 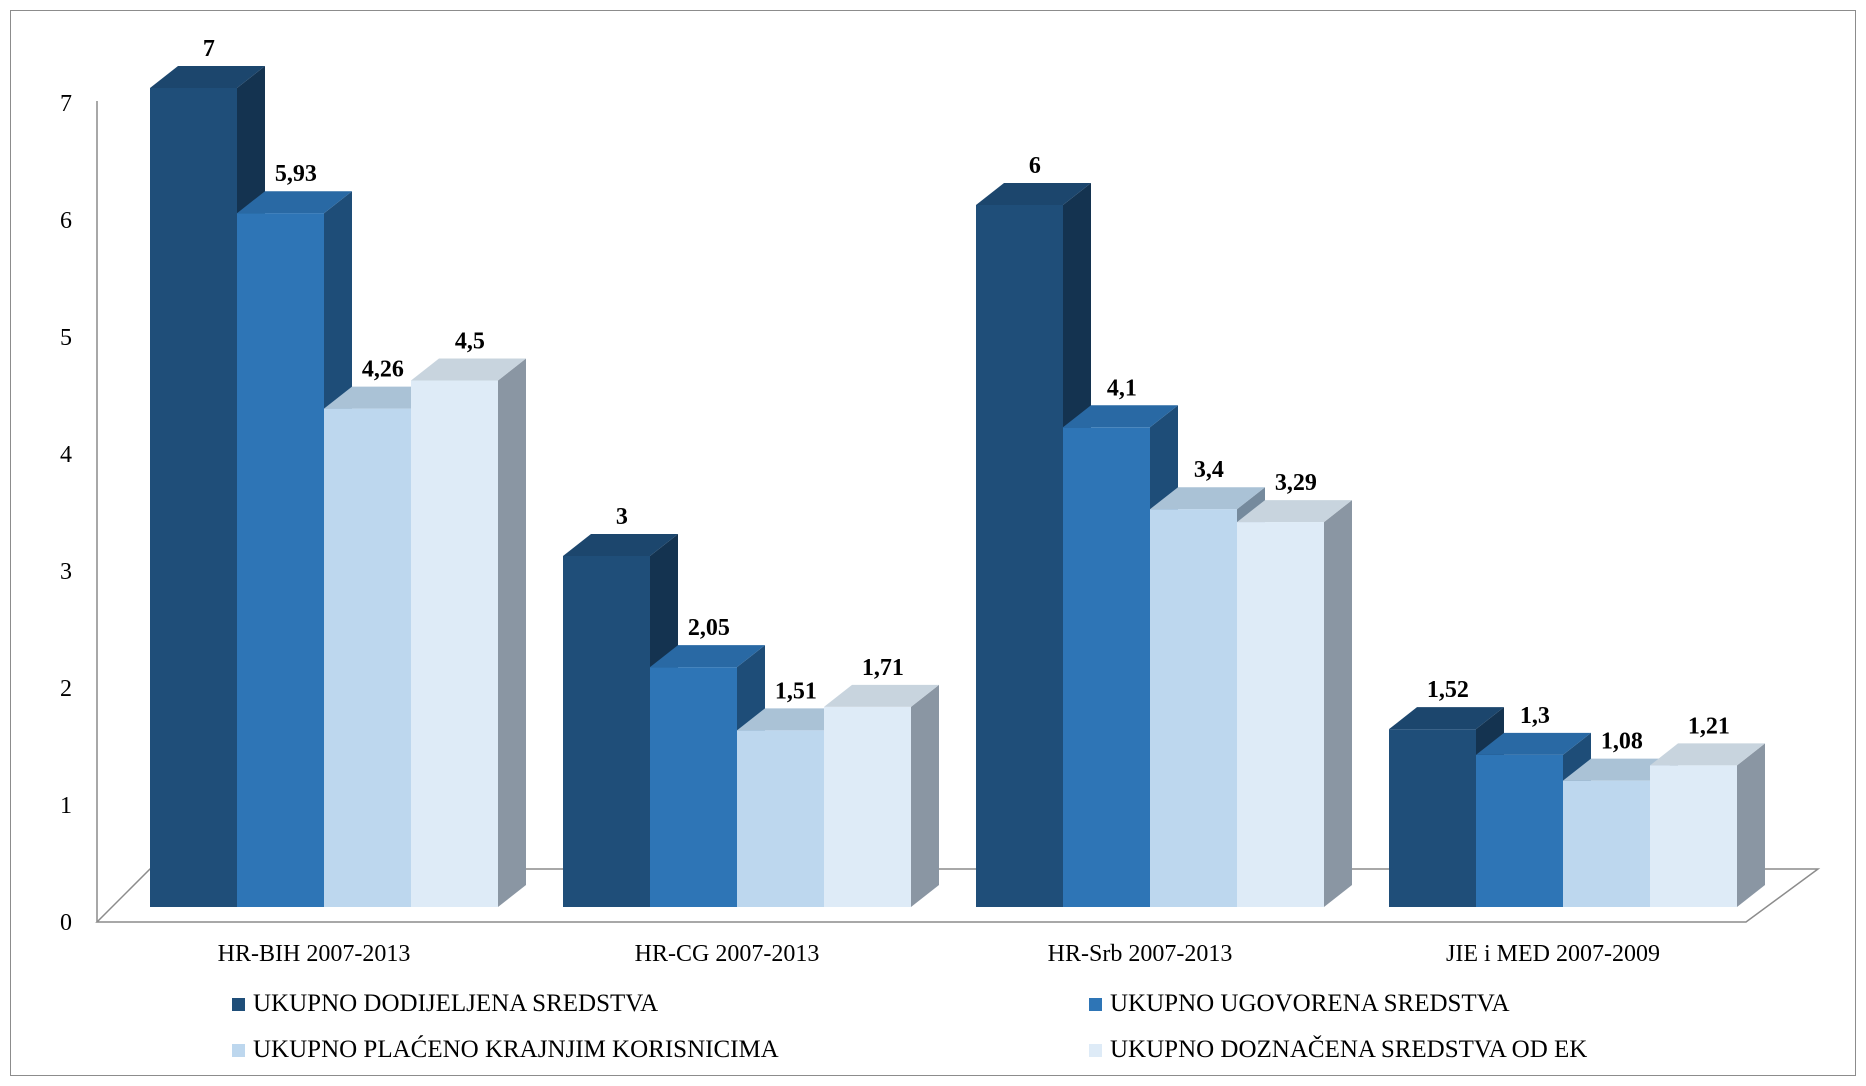 What do you see at coordinates (66, 689) in the screenshot?
I see `y-tick-label: 2` at bounding box center [66, 689].